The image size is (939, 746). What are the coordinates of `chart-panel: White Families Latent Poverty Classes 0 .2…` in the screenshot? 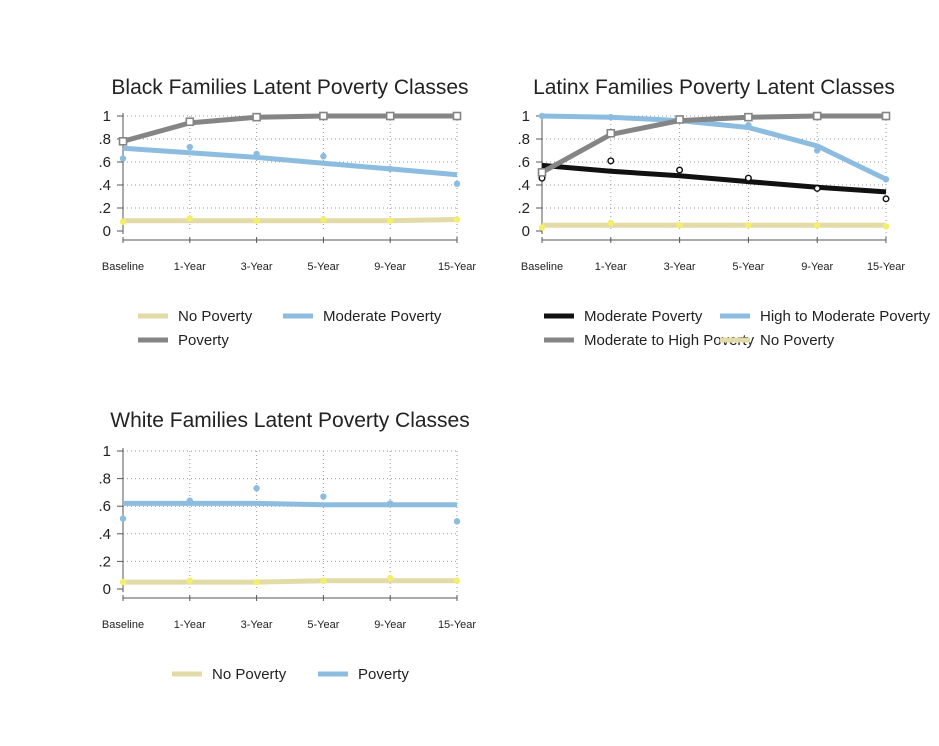 It's located at (287, 546).